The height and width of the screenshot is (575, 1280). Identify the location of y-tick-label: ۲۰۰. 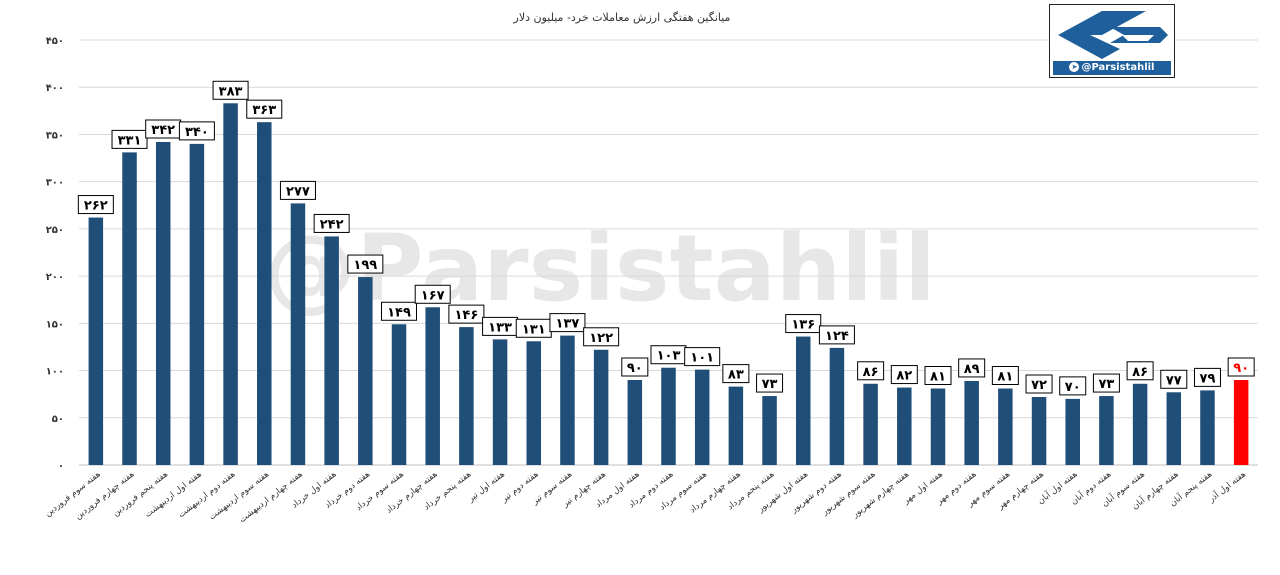
(55, 277).